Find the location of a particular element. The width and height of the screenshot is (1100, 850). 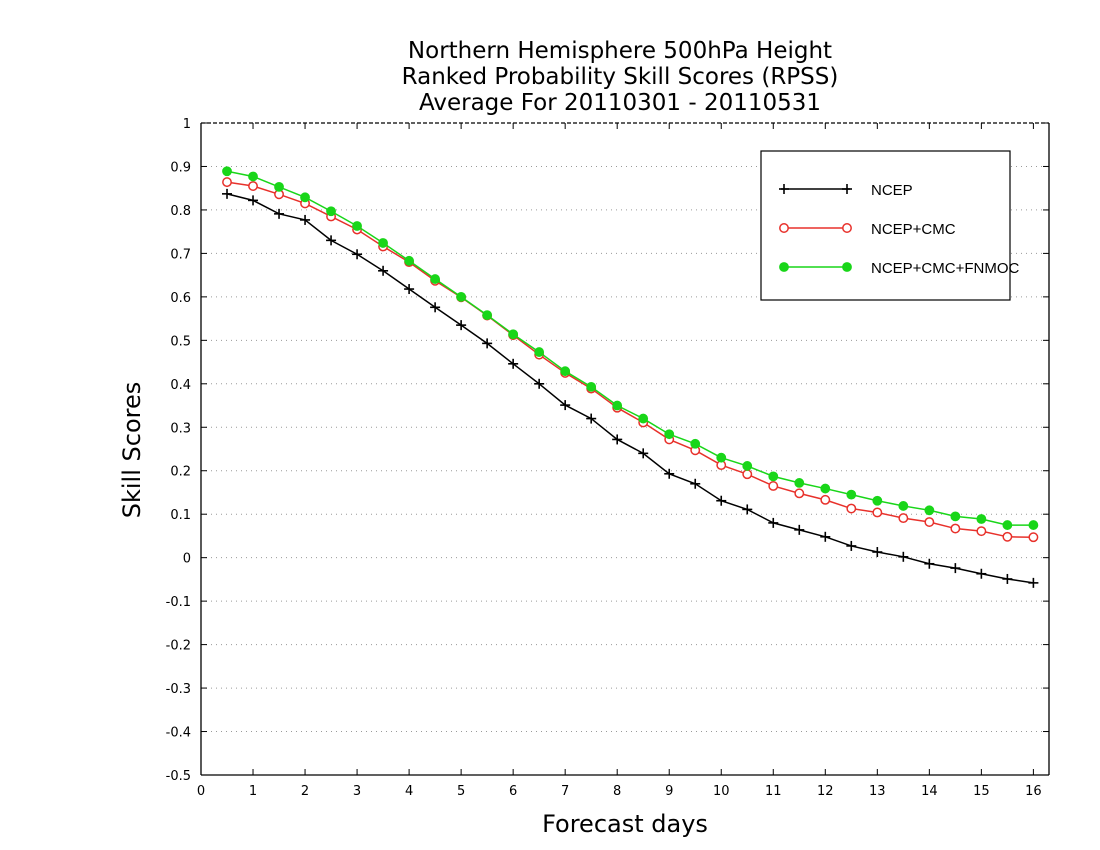

y-tick-label: 0 is located at coordinates (187, 559).